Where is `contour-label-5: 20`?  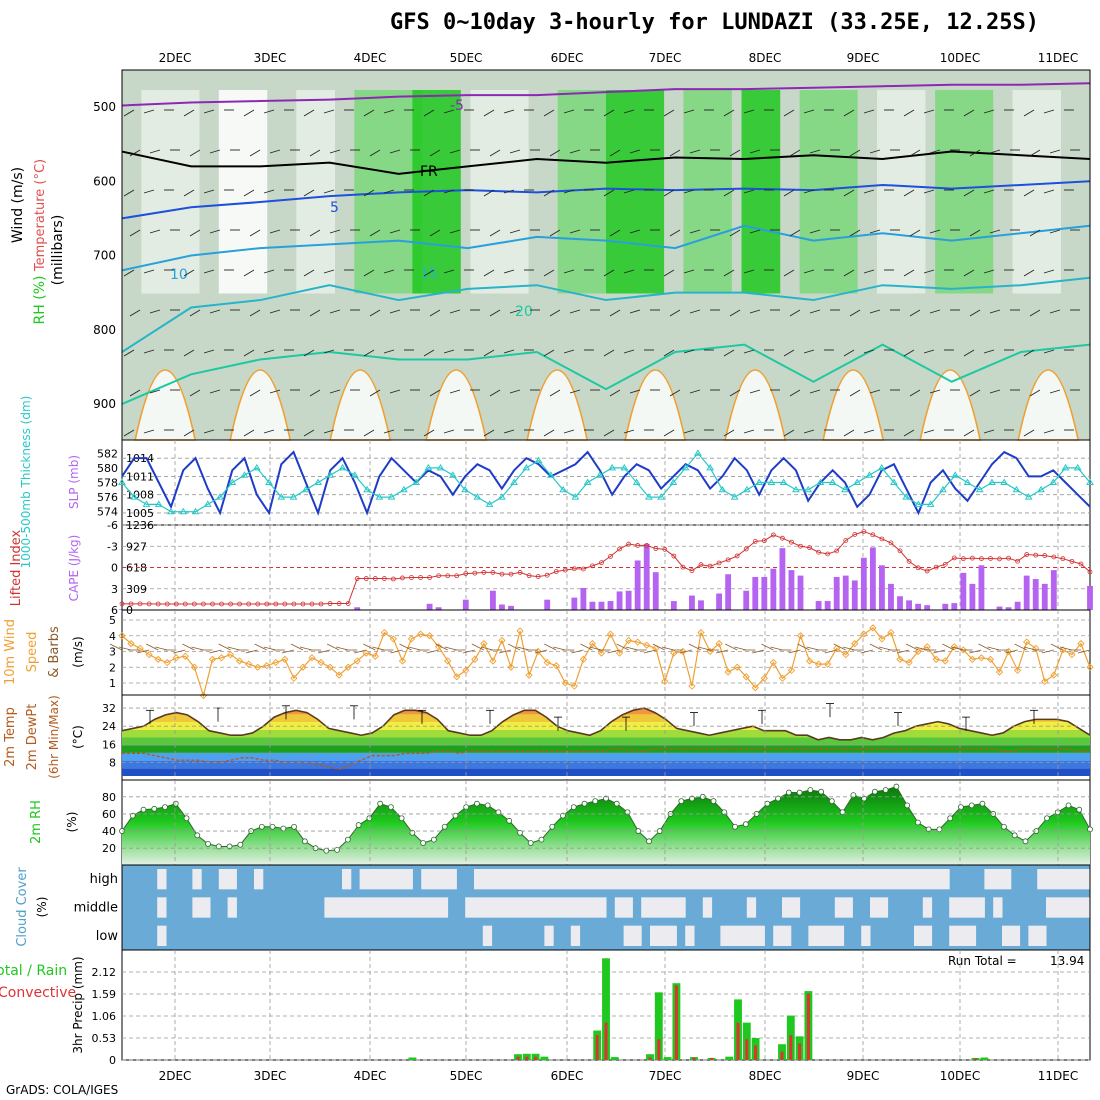
contour-label-5: 20 is located at coordinates (524, 312).